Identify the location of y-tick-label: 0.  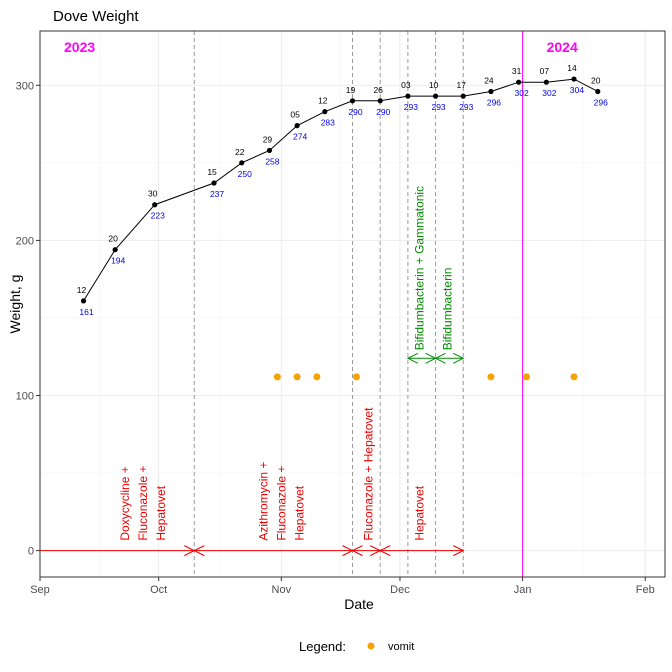
(31, 552).